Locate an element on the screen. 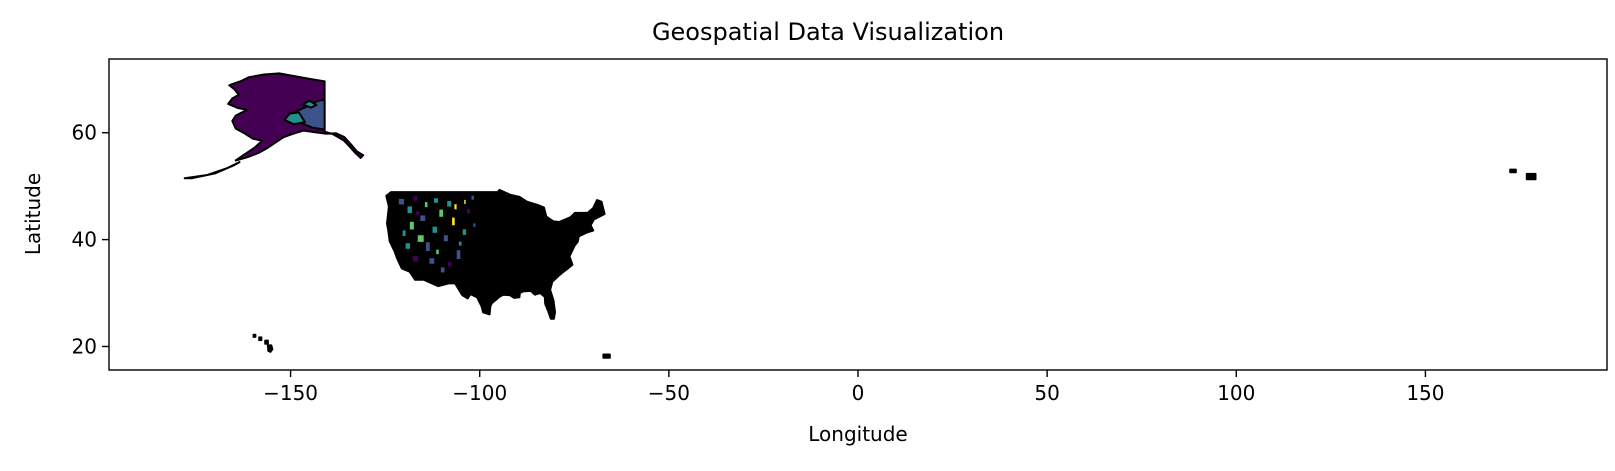  y-tick-label: 40 is located at coordinates (84, 240).